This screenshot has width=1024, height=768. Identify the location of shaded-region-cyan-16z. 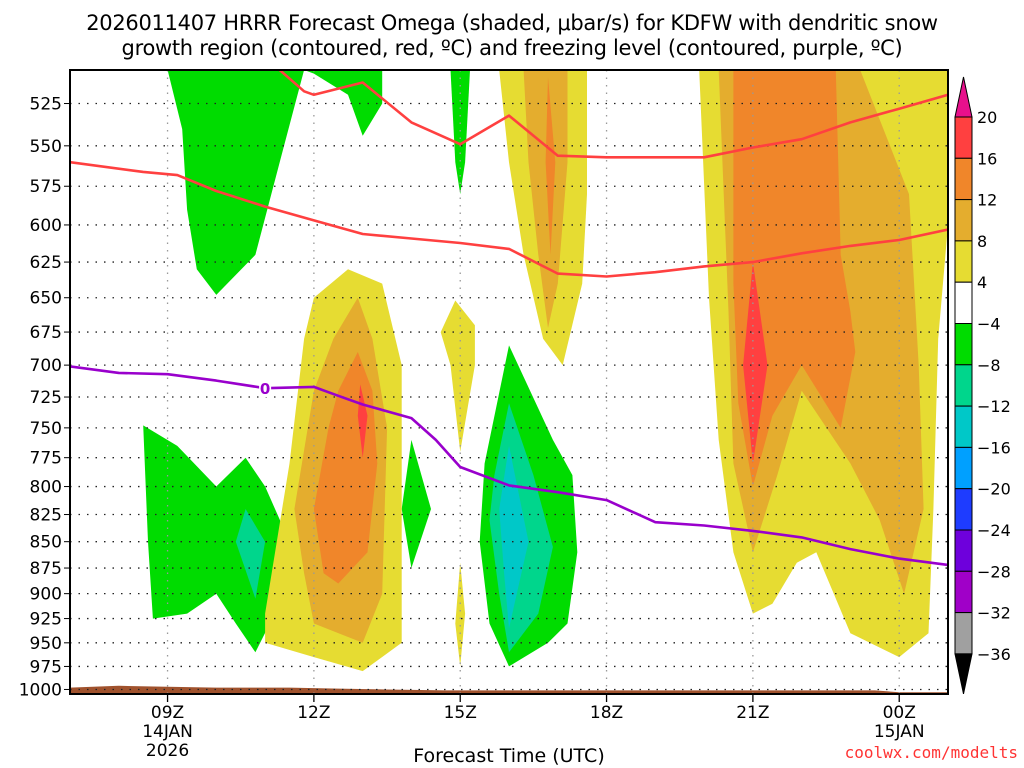
(514, 537).